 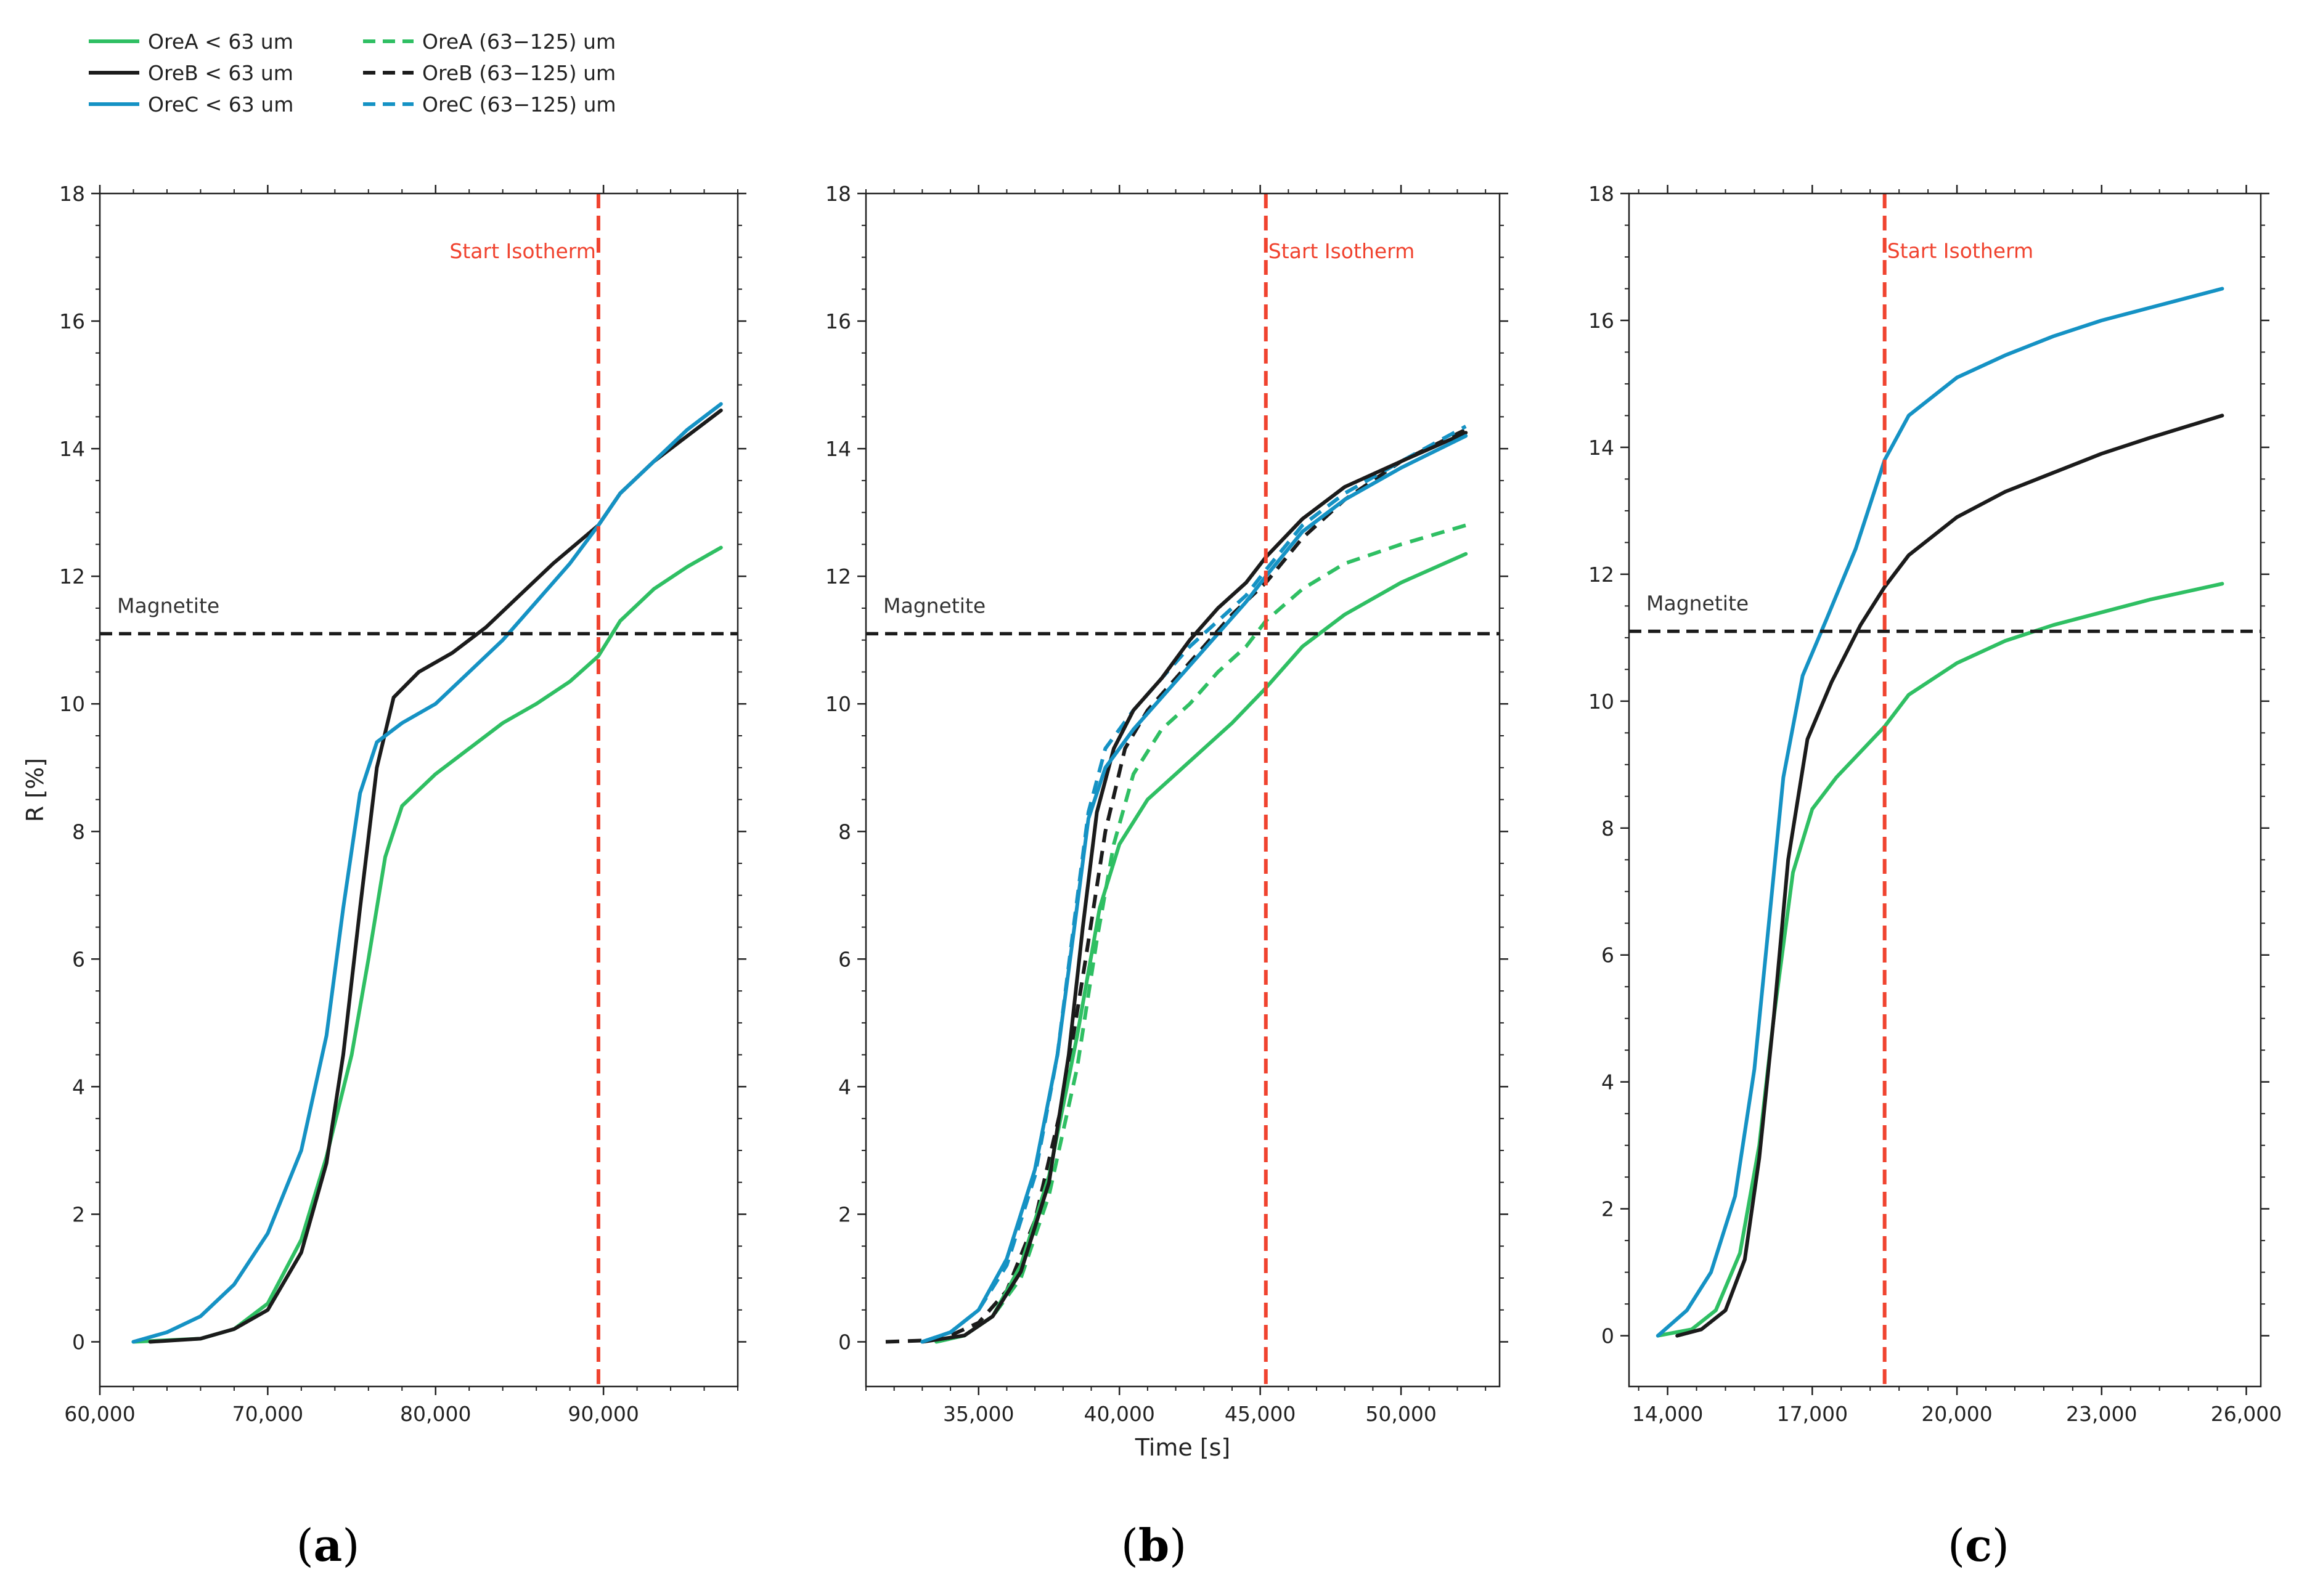 I want to click on series-line-oreA-dashed, so click(x=1201, y=933).